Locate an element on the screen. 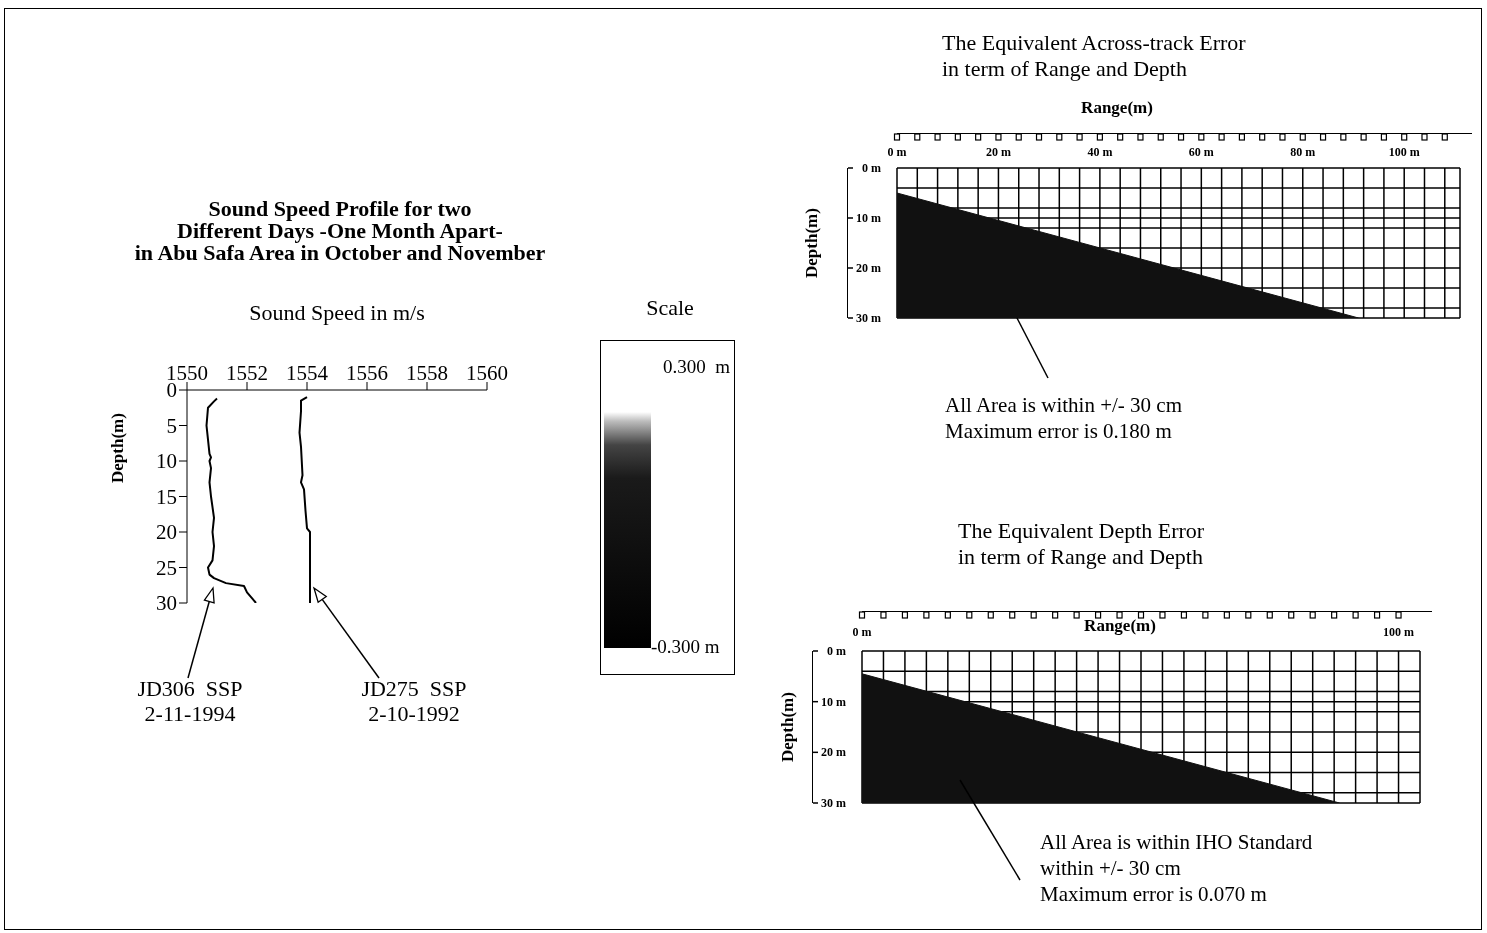  x-tick-label: 0 m is located at coordinates (897, 152).